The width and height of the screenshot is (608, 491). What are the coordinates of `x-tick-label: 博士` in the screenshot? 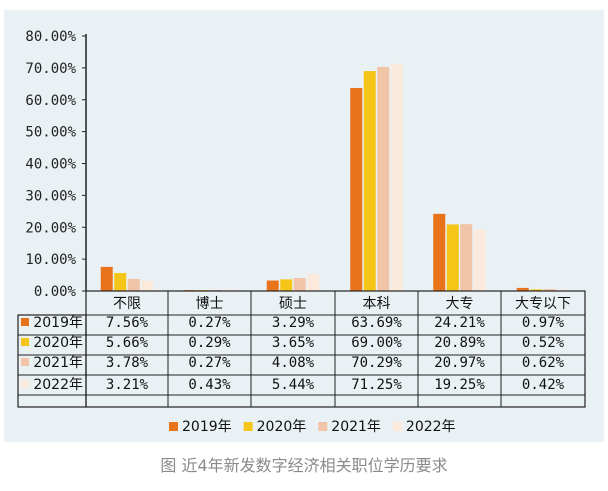 It's located at (210, 303).